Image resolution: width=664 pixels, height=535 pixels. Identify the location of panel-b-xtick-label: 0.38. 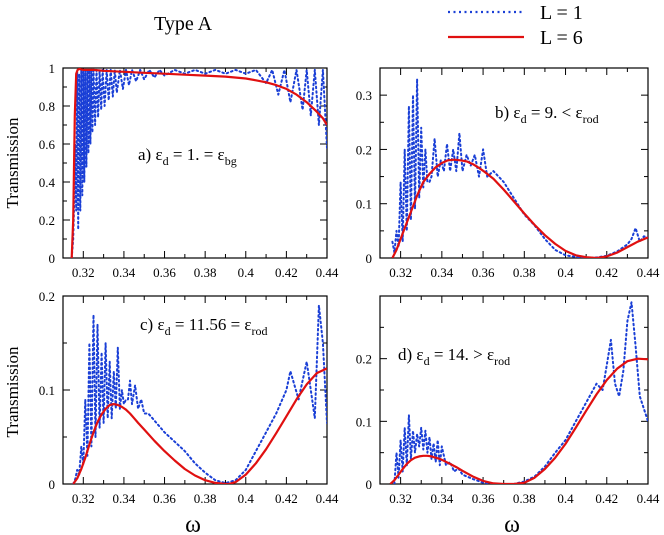
(524, 272).